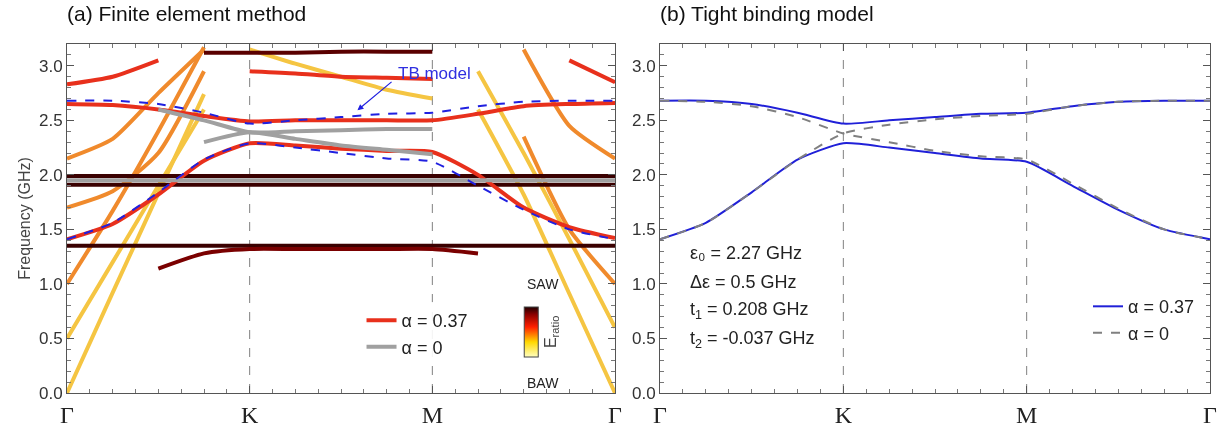  What do you see at coordinates (743, 282) in the screenshot?
I see `annotation: Δε = 0.5 GHz` at bounding box center [743, 282].